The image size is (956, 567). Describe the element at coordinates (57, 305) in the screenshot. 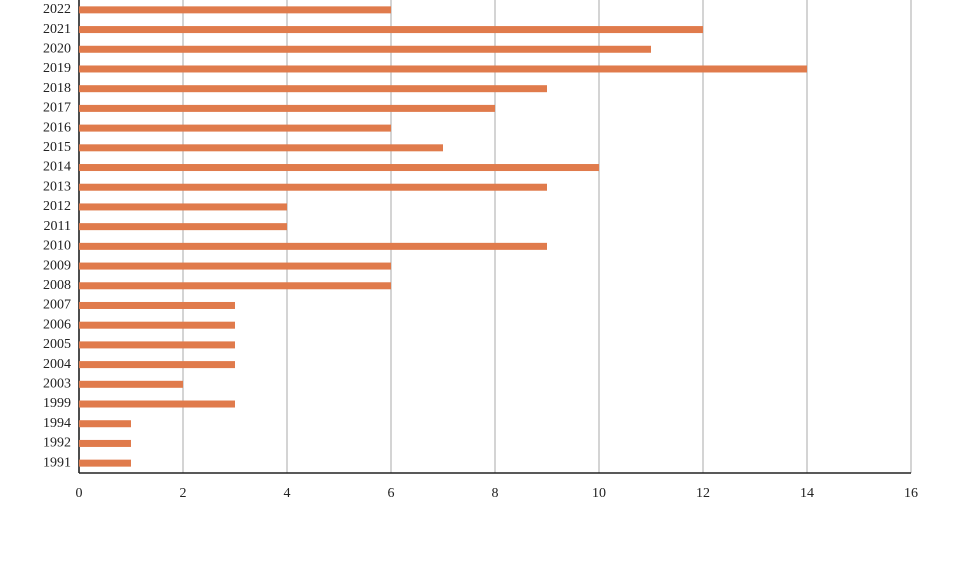

I see `y-tick-label: 2007` at that location.